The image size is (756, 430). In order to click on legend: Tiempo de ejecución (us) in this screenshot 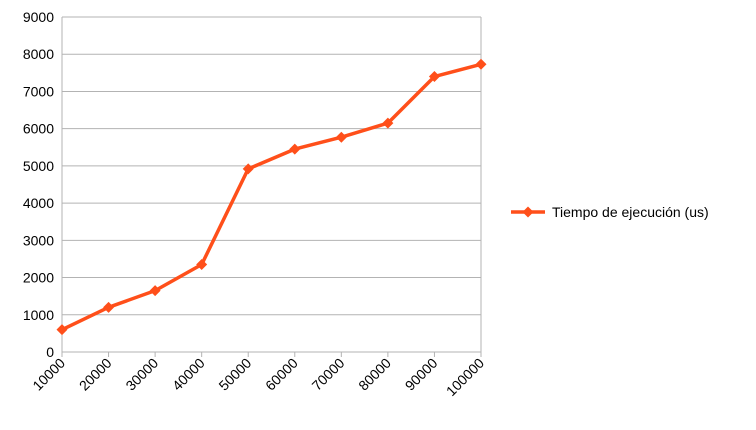, I will do `click(610, 212)`.